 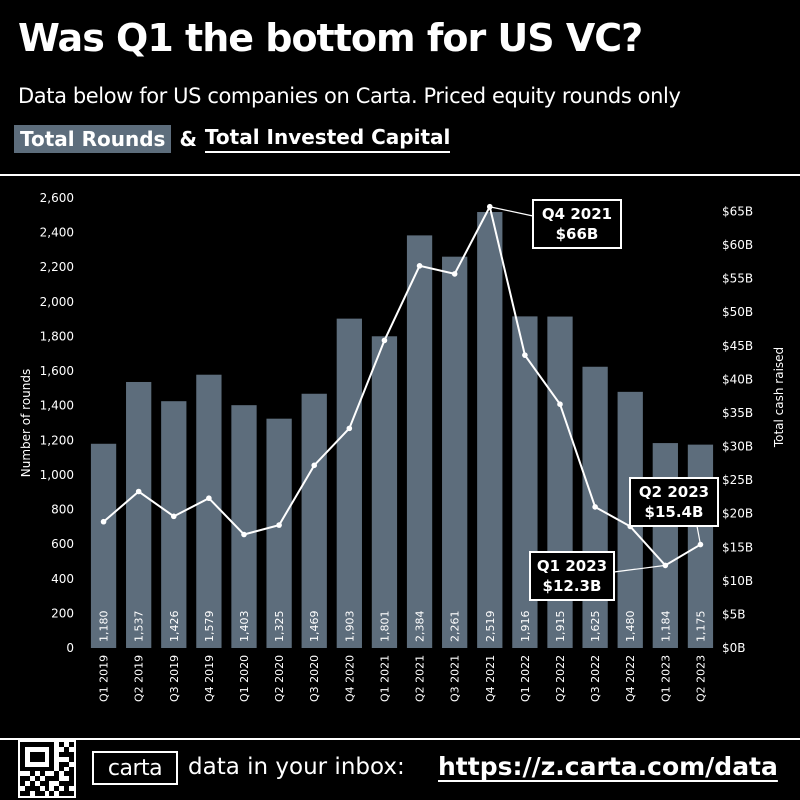 I want to click on y-tick-label: 2,000, so click(x=57, y=302).